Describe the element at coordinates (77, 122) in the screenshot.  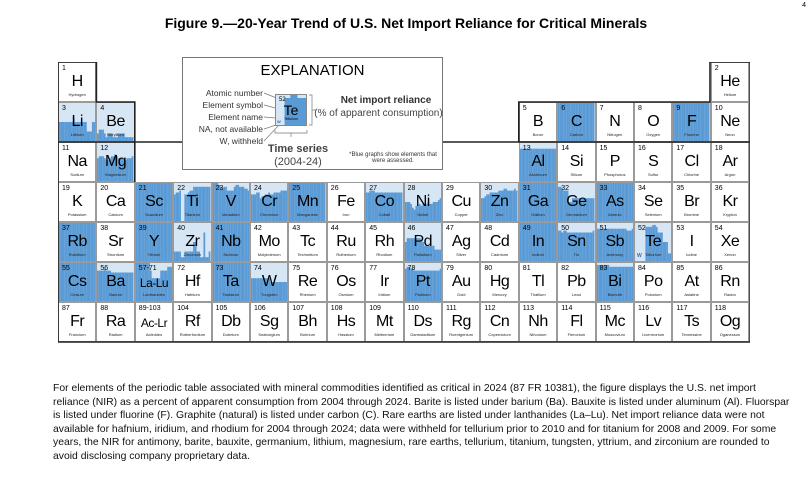
I see `element-cell-li: 3 Li Lithium` at that location.